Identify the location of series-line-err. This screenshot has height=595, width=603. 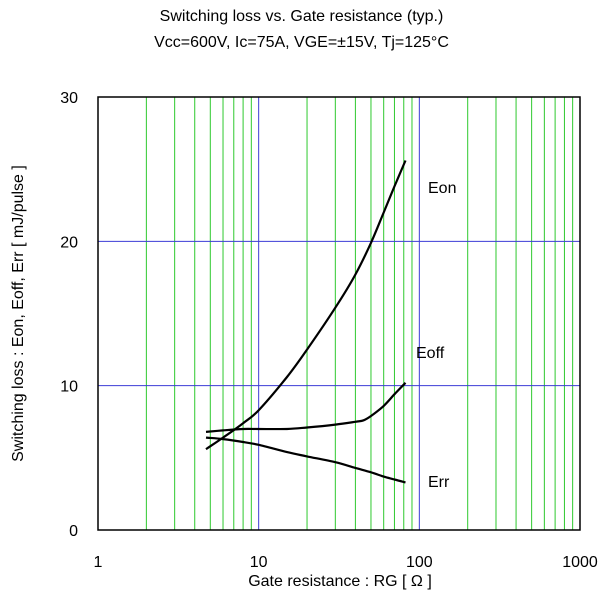
(305, 460).